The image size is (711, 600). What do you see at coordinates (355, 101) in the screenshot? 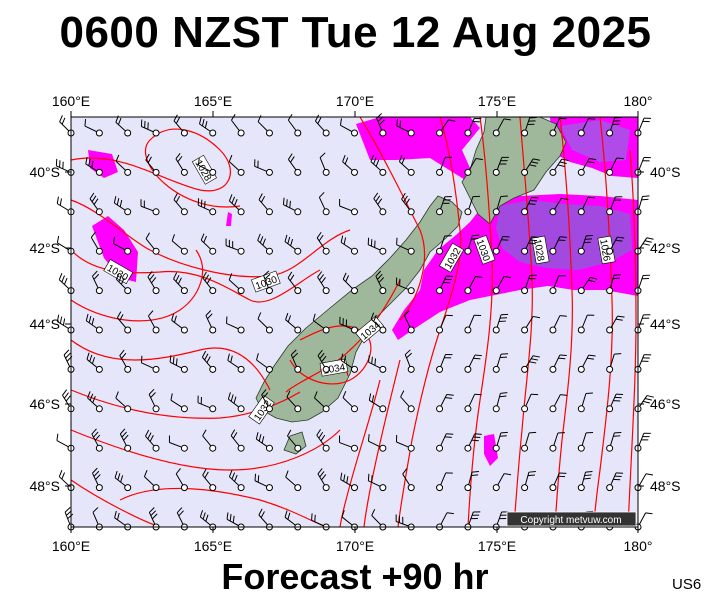
I see `lon-label: 170°E` at bounding box center [355, 101].